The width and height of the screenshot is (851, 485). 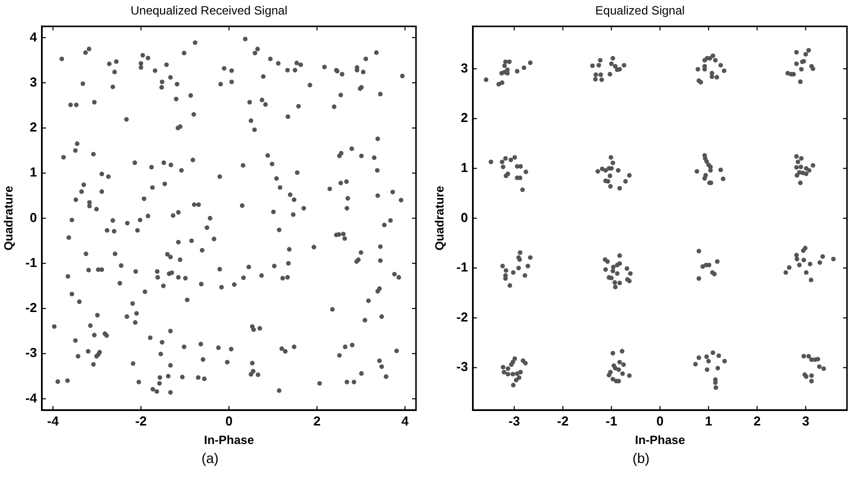 I want to click on text: (b), so click(x=641, y=458).